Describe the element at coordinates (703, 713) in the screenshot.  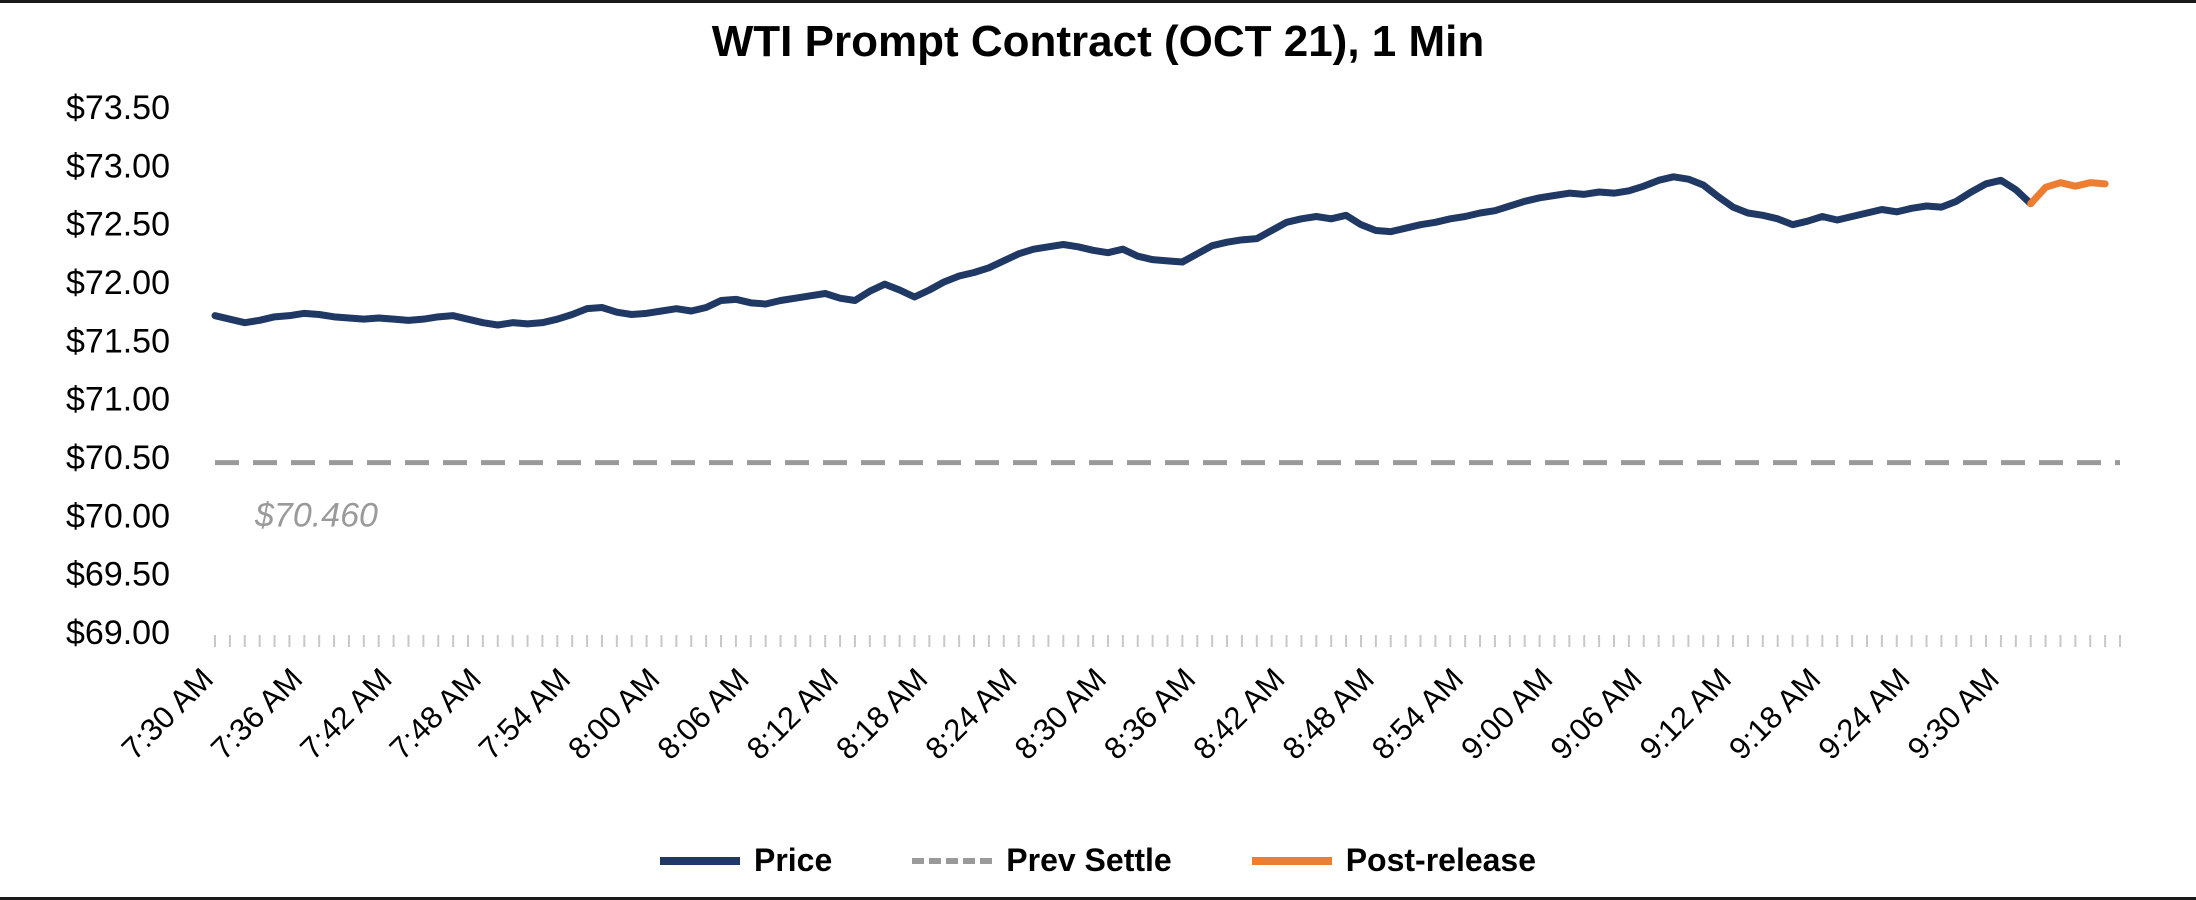
I see `x-axis-tick-label: 8:06 AM` at that location.